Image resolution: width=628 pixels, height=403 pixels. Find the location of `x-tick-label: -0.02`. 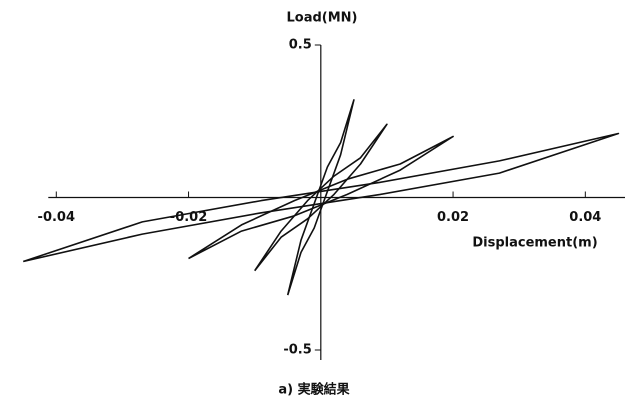

x-tick-label: -0.02 is located at coordinates (188, 217).